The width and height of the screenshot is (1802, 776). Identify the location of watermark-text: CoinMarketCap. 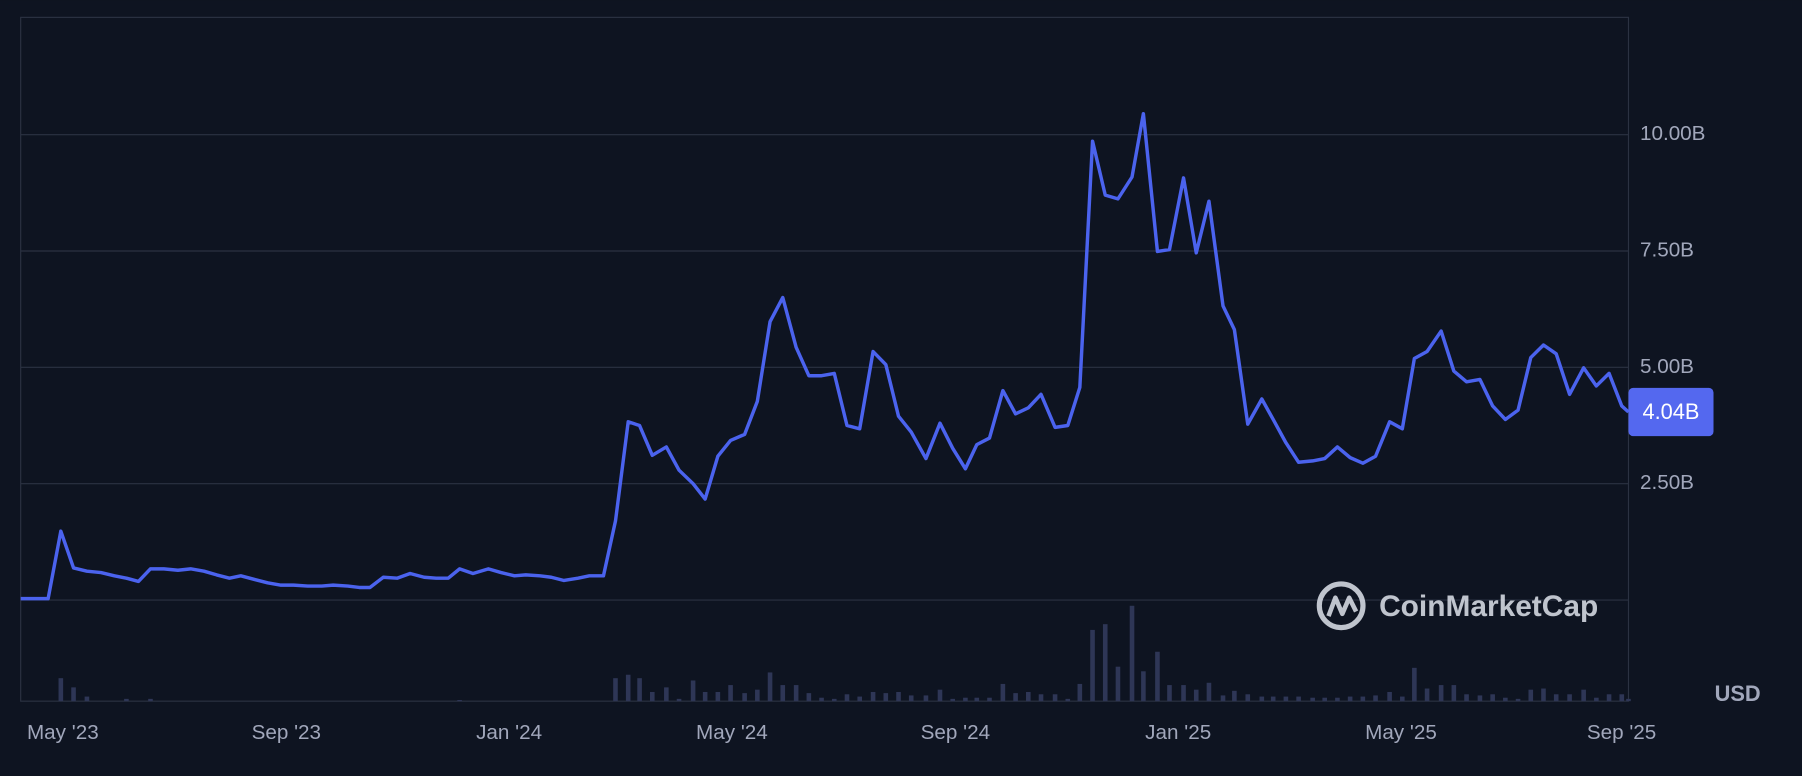
(1488, 606).